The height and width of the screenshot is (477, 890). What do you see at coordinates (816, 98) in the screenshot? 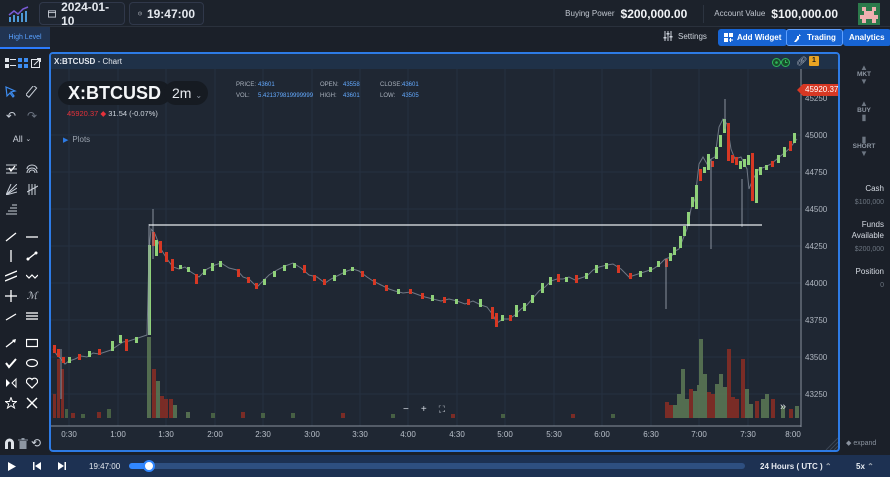
I see `y-tick: 45250` at bounding box center [816, 98].